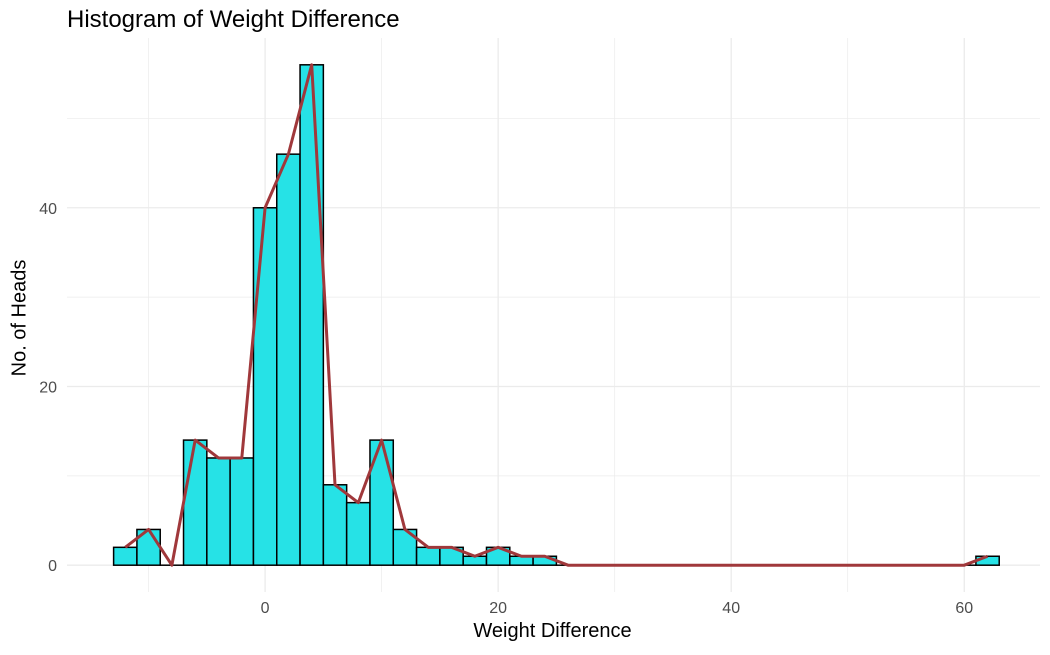 The height and width of the screenshot is (655, 1050). What do you see at coordinates (19, 318) in the screenshot?
I see `y-axis-title: No. of Heads` at bounding box center [19, 318].